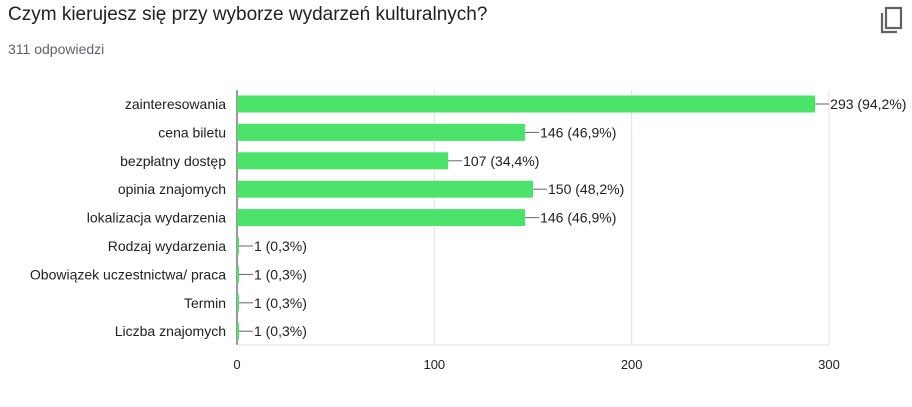 The width and height of the screenshot is (912, 407). What do you see at coordinates (829, 364) in the screenshot?
I see `x-tick-label: 300` at bounding box center [829, 364].